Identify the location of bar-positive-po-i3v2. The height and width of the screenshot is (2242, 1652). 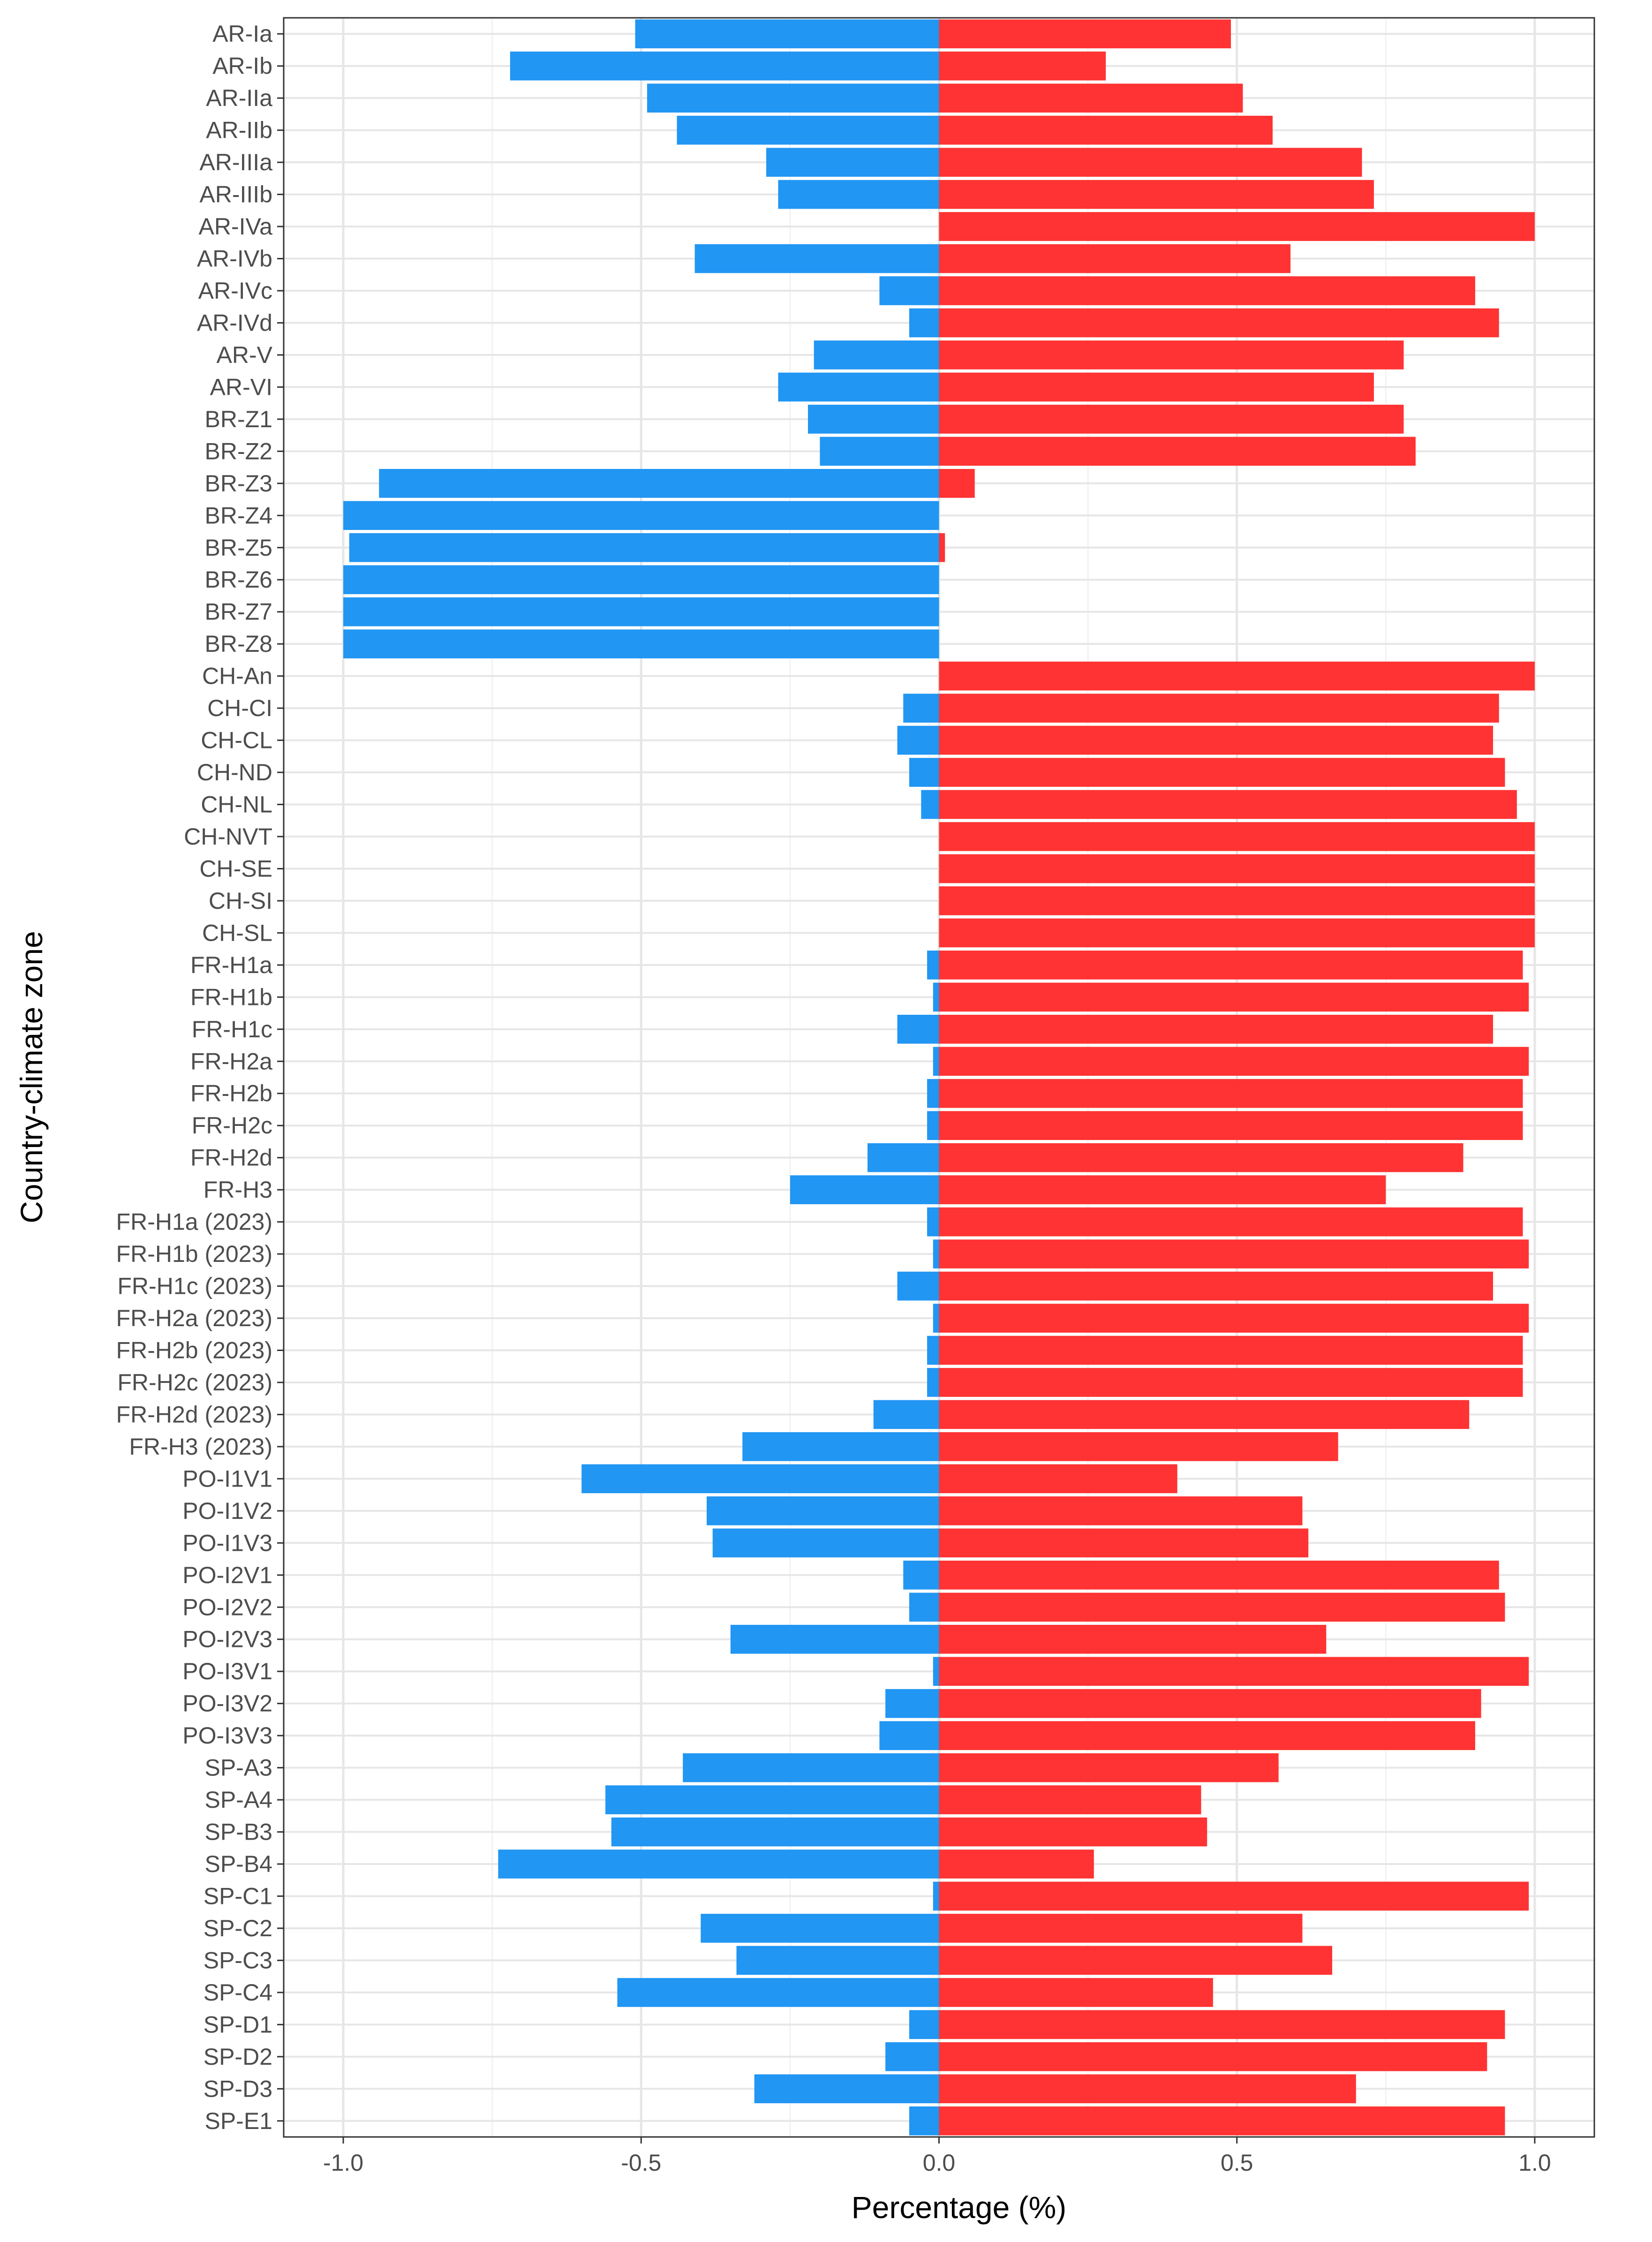
(1210, 1704).